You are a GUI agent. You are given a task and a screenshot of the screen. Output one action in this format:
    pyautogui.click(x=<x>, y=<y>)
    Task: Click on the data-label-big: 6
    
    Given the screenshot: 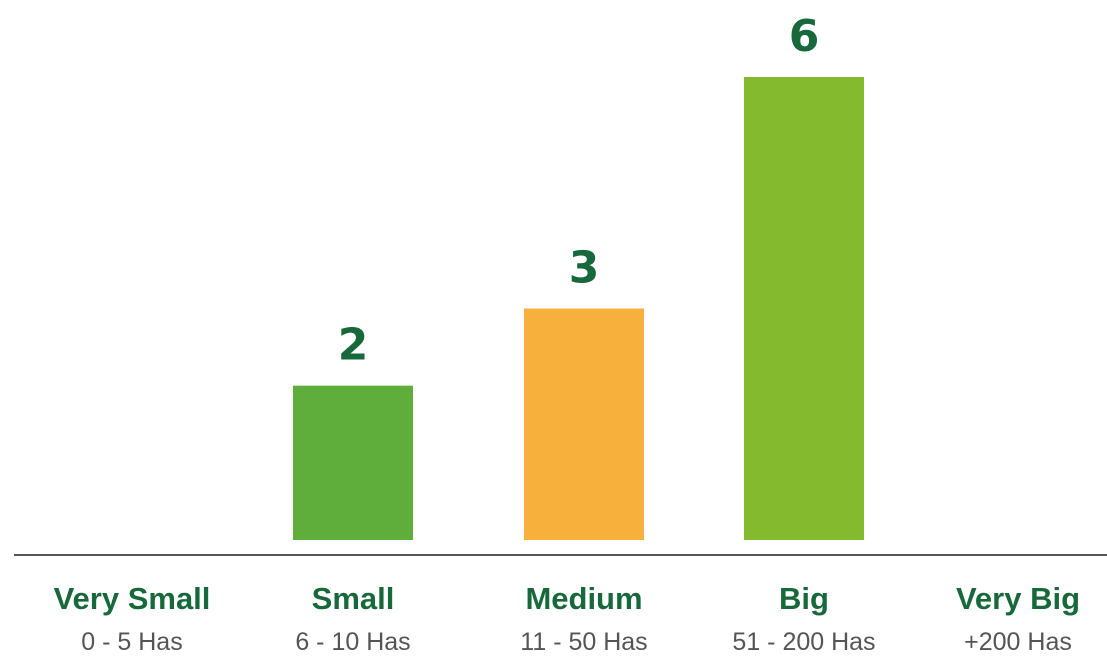 What is the action you would take?
    pyautogui.click(x=804, y=36)
    